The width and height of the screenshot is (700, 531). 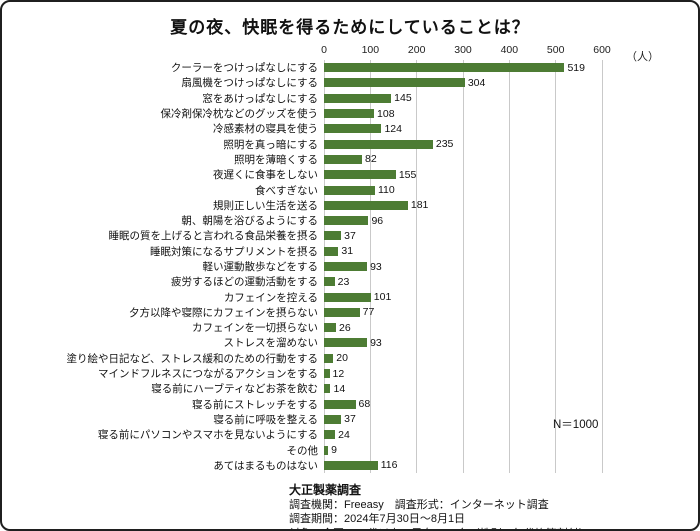 What do you see at coordinates (342, 358) in the screenshot?
I see `value-label: 20` at bounding box center [342, 358].